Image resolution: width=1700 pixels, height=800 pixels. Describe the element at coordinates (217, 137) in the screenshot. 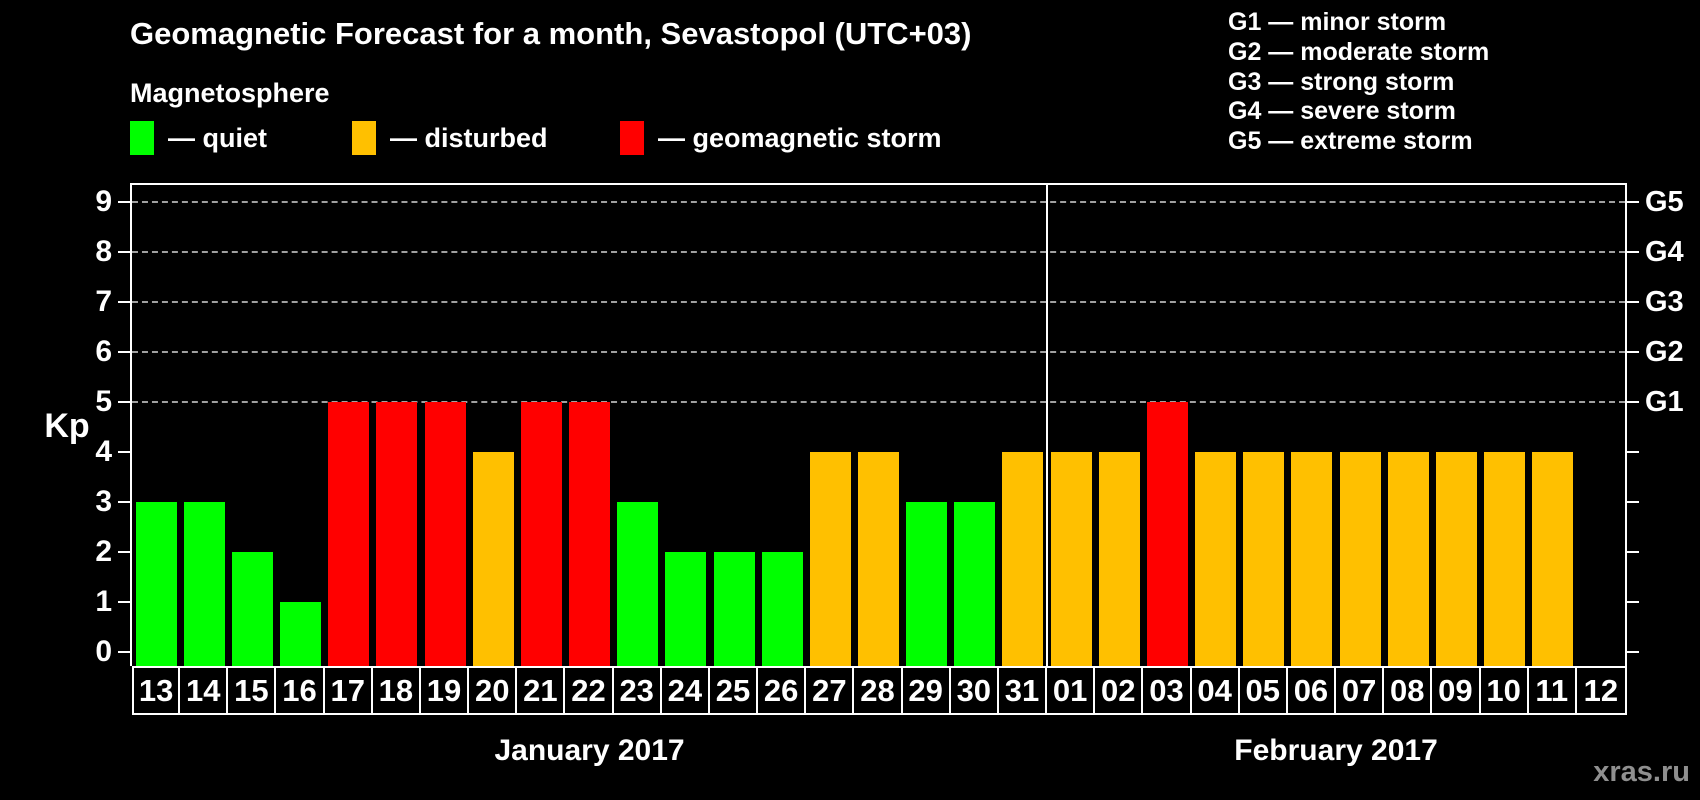

I see `legend-label-quiet: — quiet` at that location.